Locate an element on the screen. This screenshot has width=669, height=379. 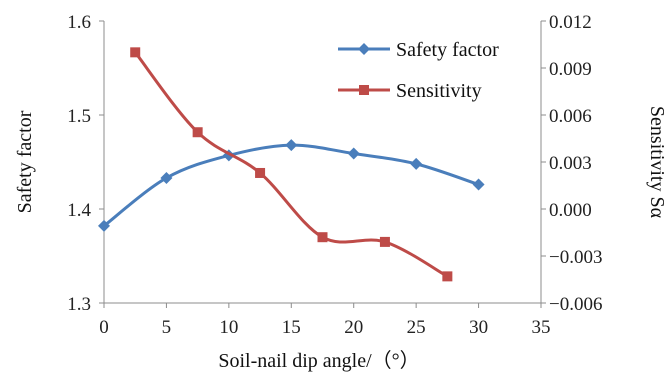
x-tick-label: 30 is located at coordinates (478, 327).